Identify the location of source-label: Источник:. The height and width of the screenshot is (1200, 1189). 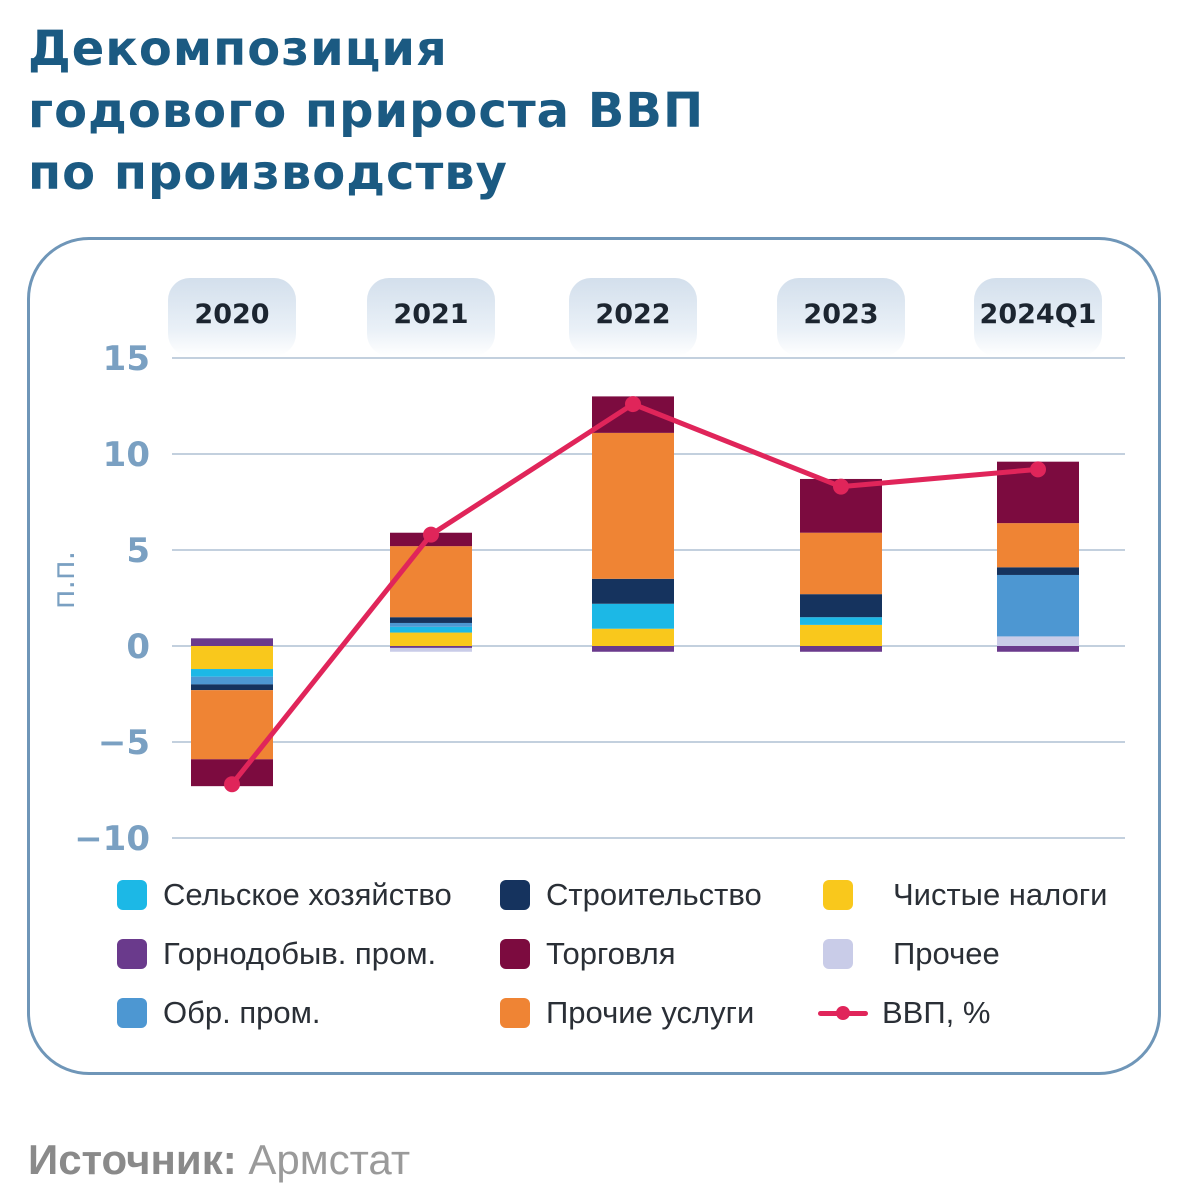
(132, 1159).